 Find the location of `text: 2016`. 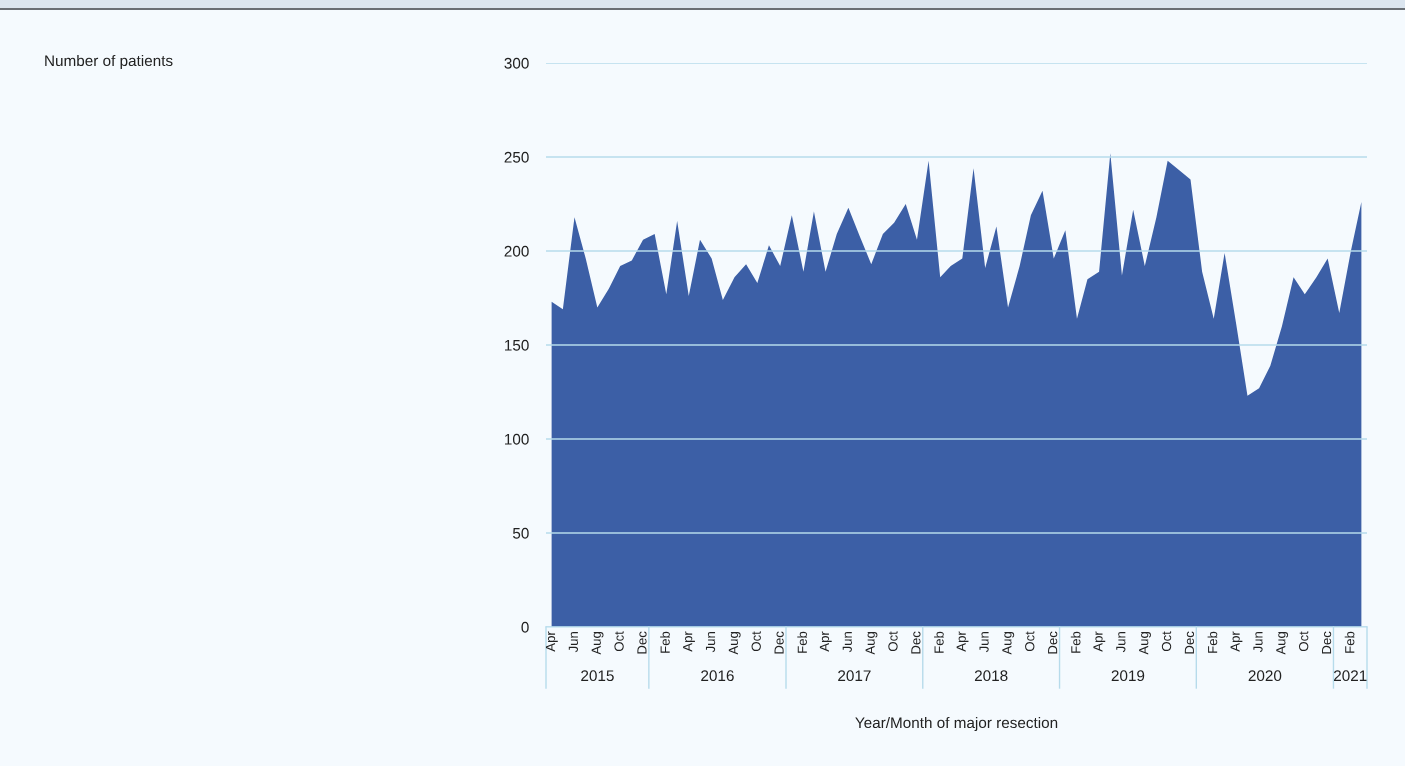

text: 2016 is located at coordinates (717, 676).